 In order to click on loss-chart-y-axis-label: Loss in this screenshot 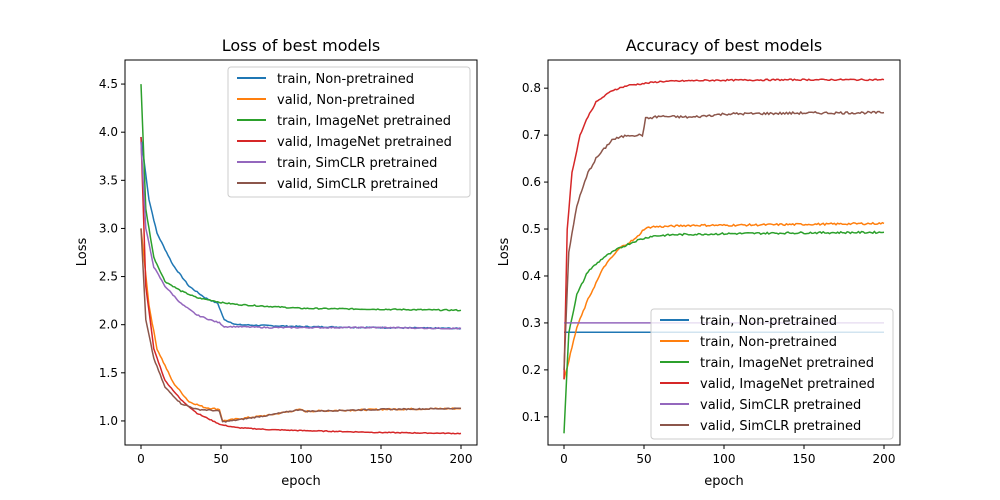, I will do `click(82, 252)`.